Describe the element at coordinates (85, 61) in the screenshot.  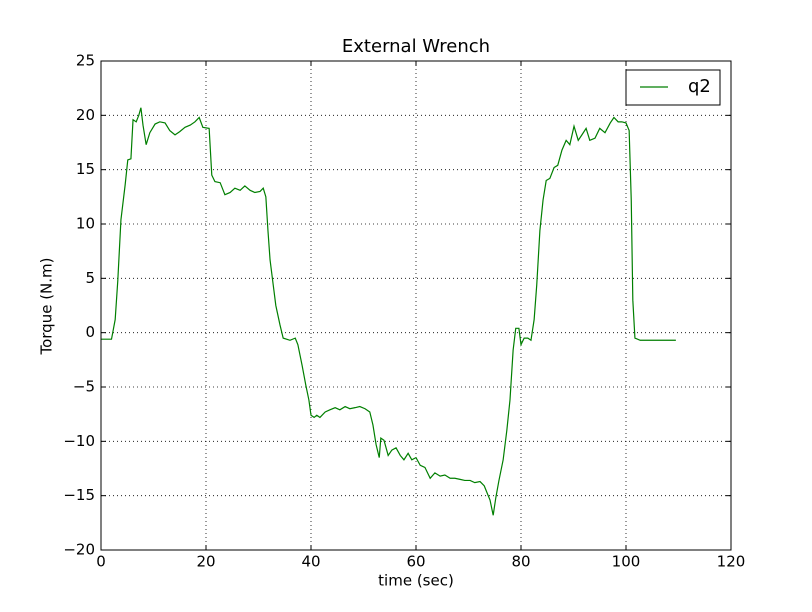
I see `y-tick-label: 25` at that location.